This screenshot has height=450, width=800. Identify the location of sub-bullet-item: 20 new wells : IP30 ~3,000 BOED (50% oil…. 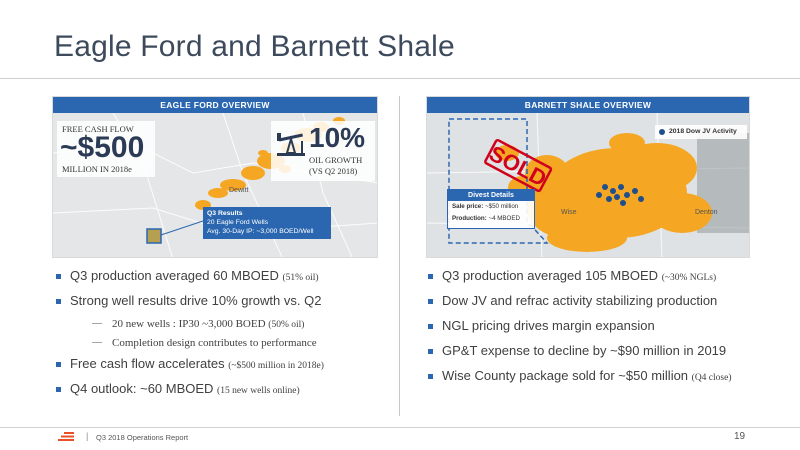
(226, 325).